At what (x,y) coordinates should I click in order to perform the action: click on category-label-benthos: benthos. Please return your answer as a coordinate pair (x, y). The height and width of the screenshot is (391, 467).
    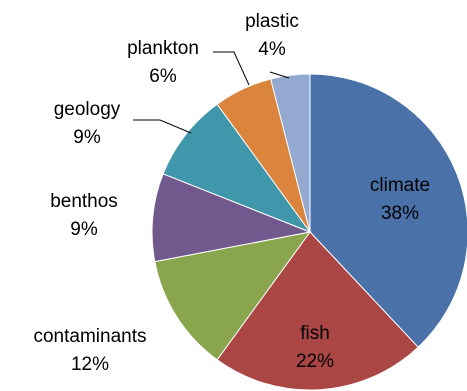
    Looking at the image, I should click on (84, 201).